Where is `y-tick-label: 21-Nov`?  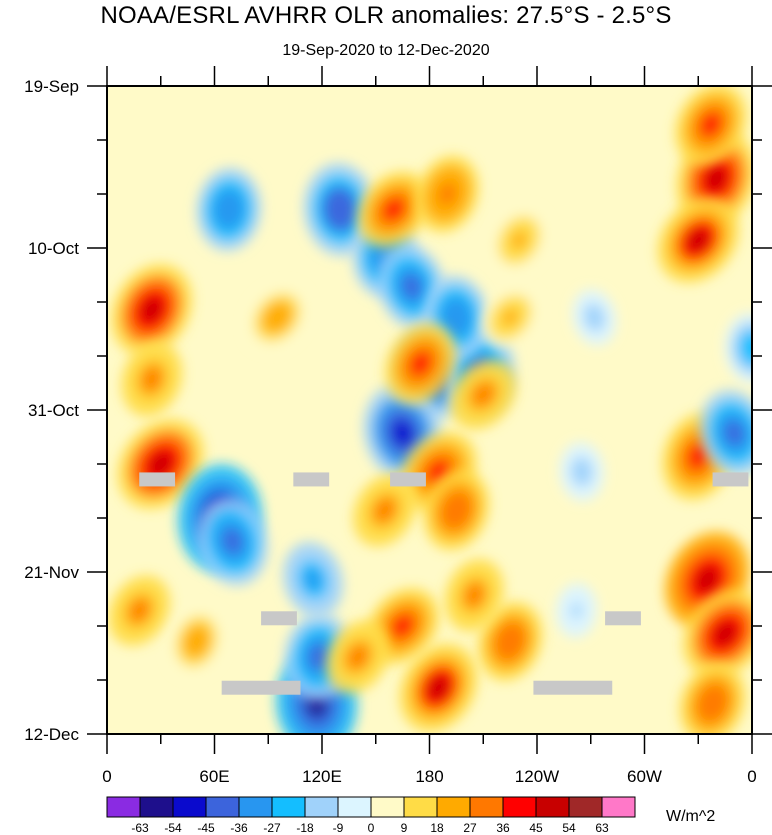 y-tick-label: 21-Nov is located at coordinates (51, 572).